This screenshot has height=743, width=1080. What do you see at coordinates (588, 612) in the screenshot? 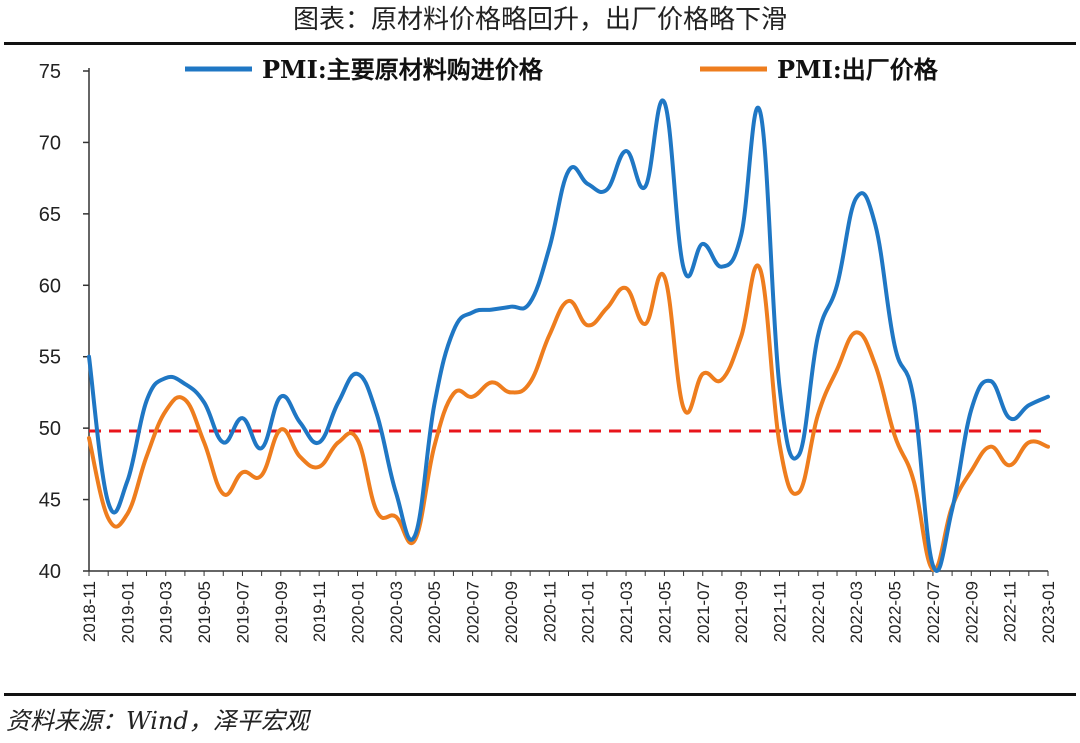
I see `x-tick-label: 2021-01` at bounding box center [588, 612].